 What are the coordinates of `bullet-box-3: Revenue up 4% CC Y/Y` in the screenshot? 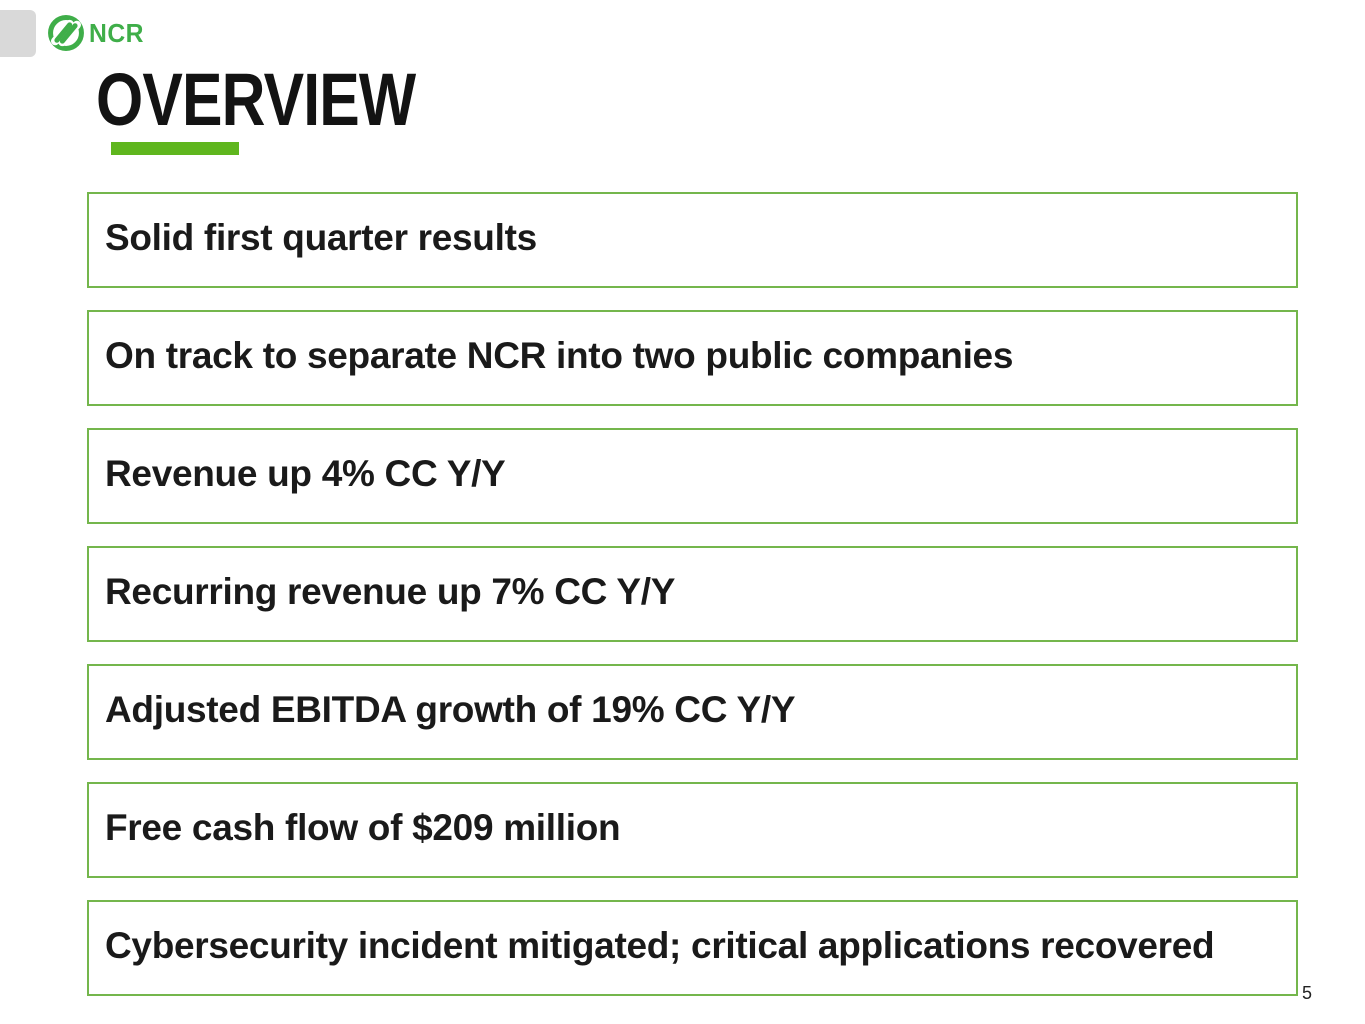 It's located at (692, 476).